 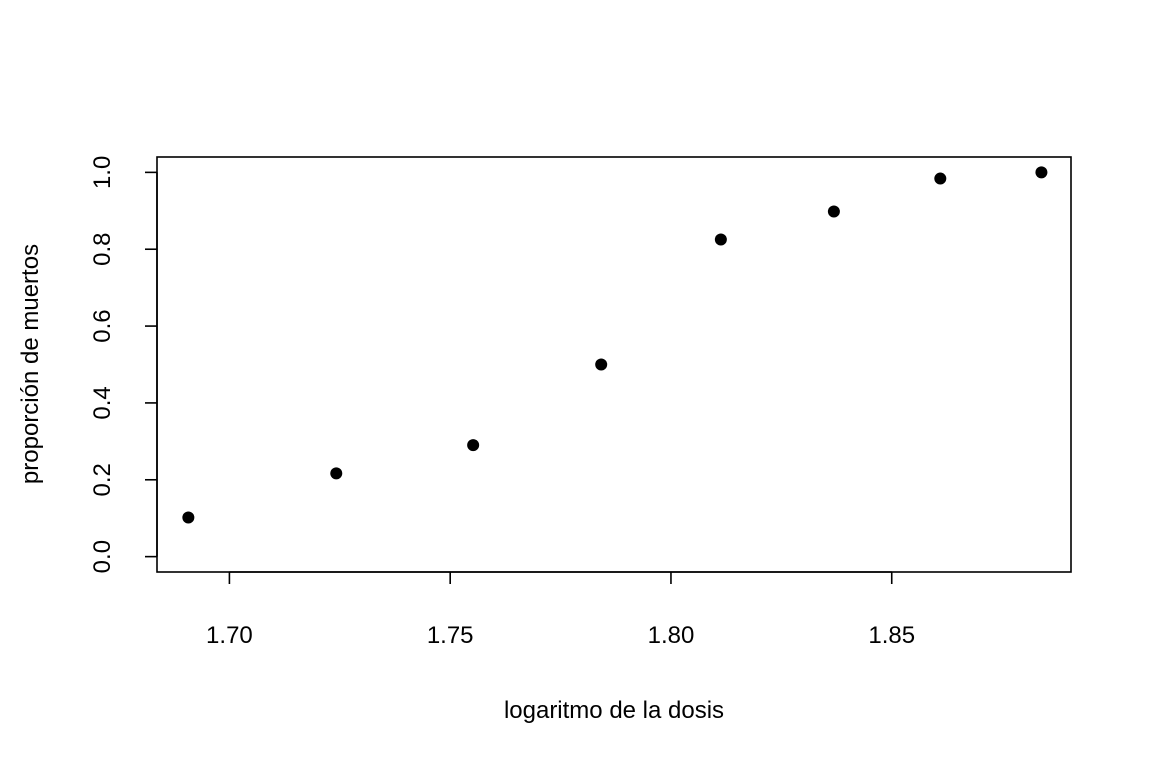 What do you see at coordinates (560, 610) in the screenshot?
I see `x-axis: 1.70 1.75 1.80 1.85` at bounding box center [560, 610].